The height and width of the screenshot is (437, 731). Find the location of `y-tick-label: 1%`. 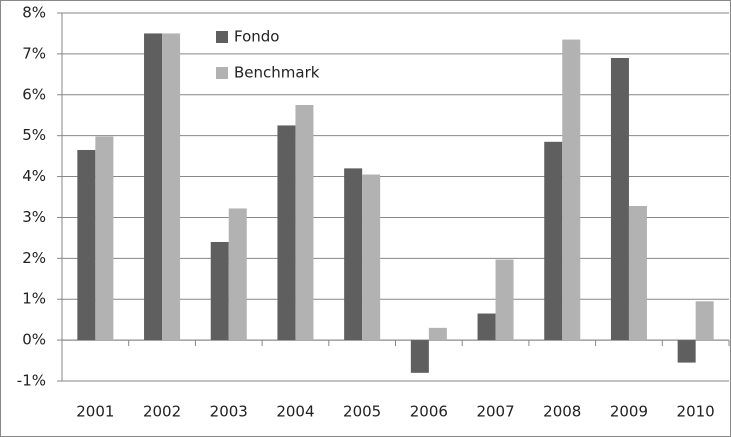

y-tick-label: 1% is located at coordinates (34, 299).